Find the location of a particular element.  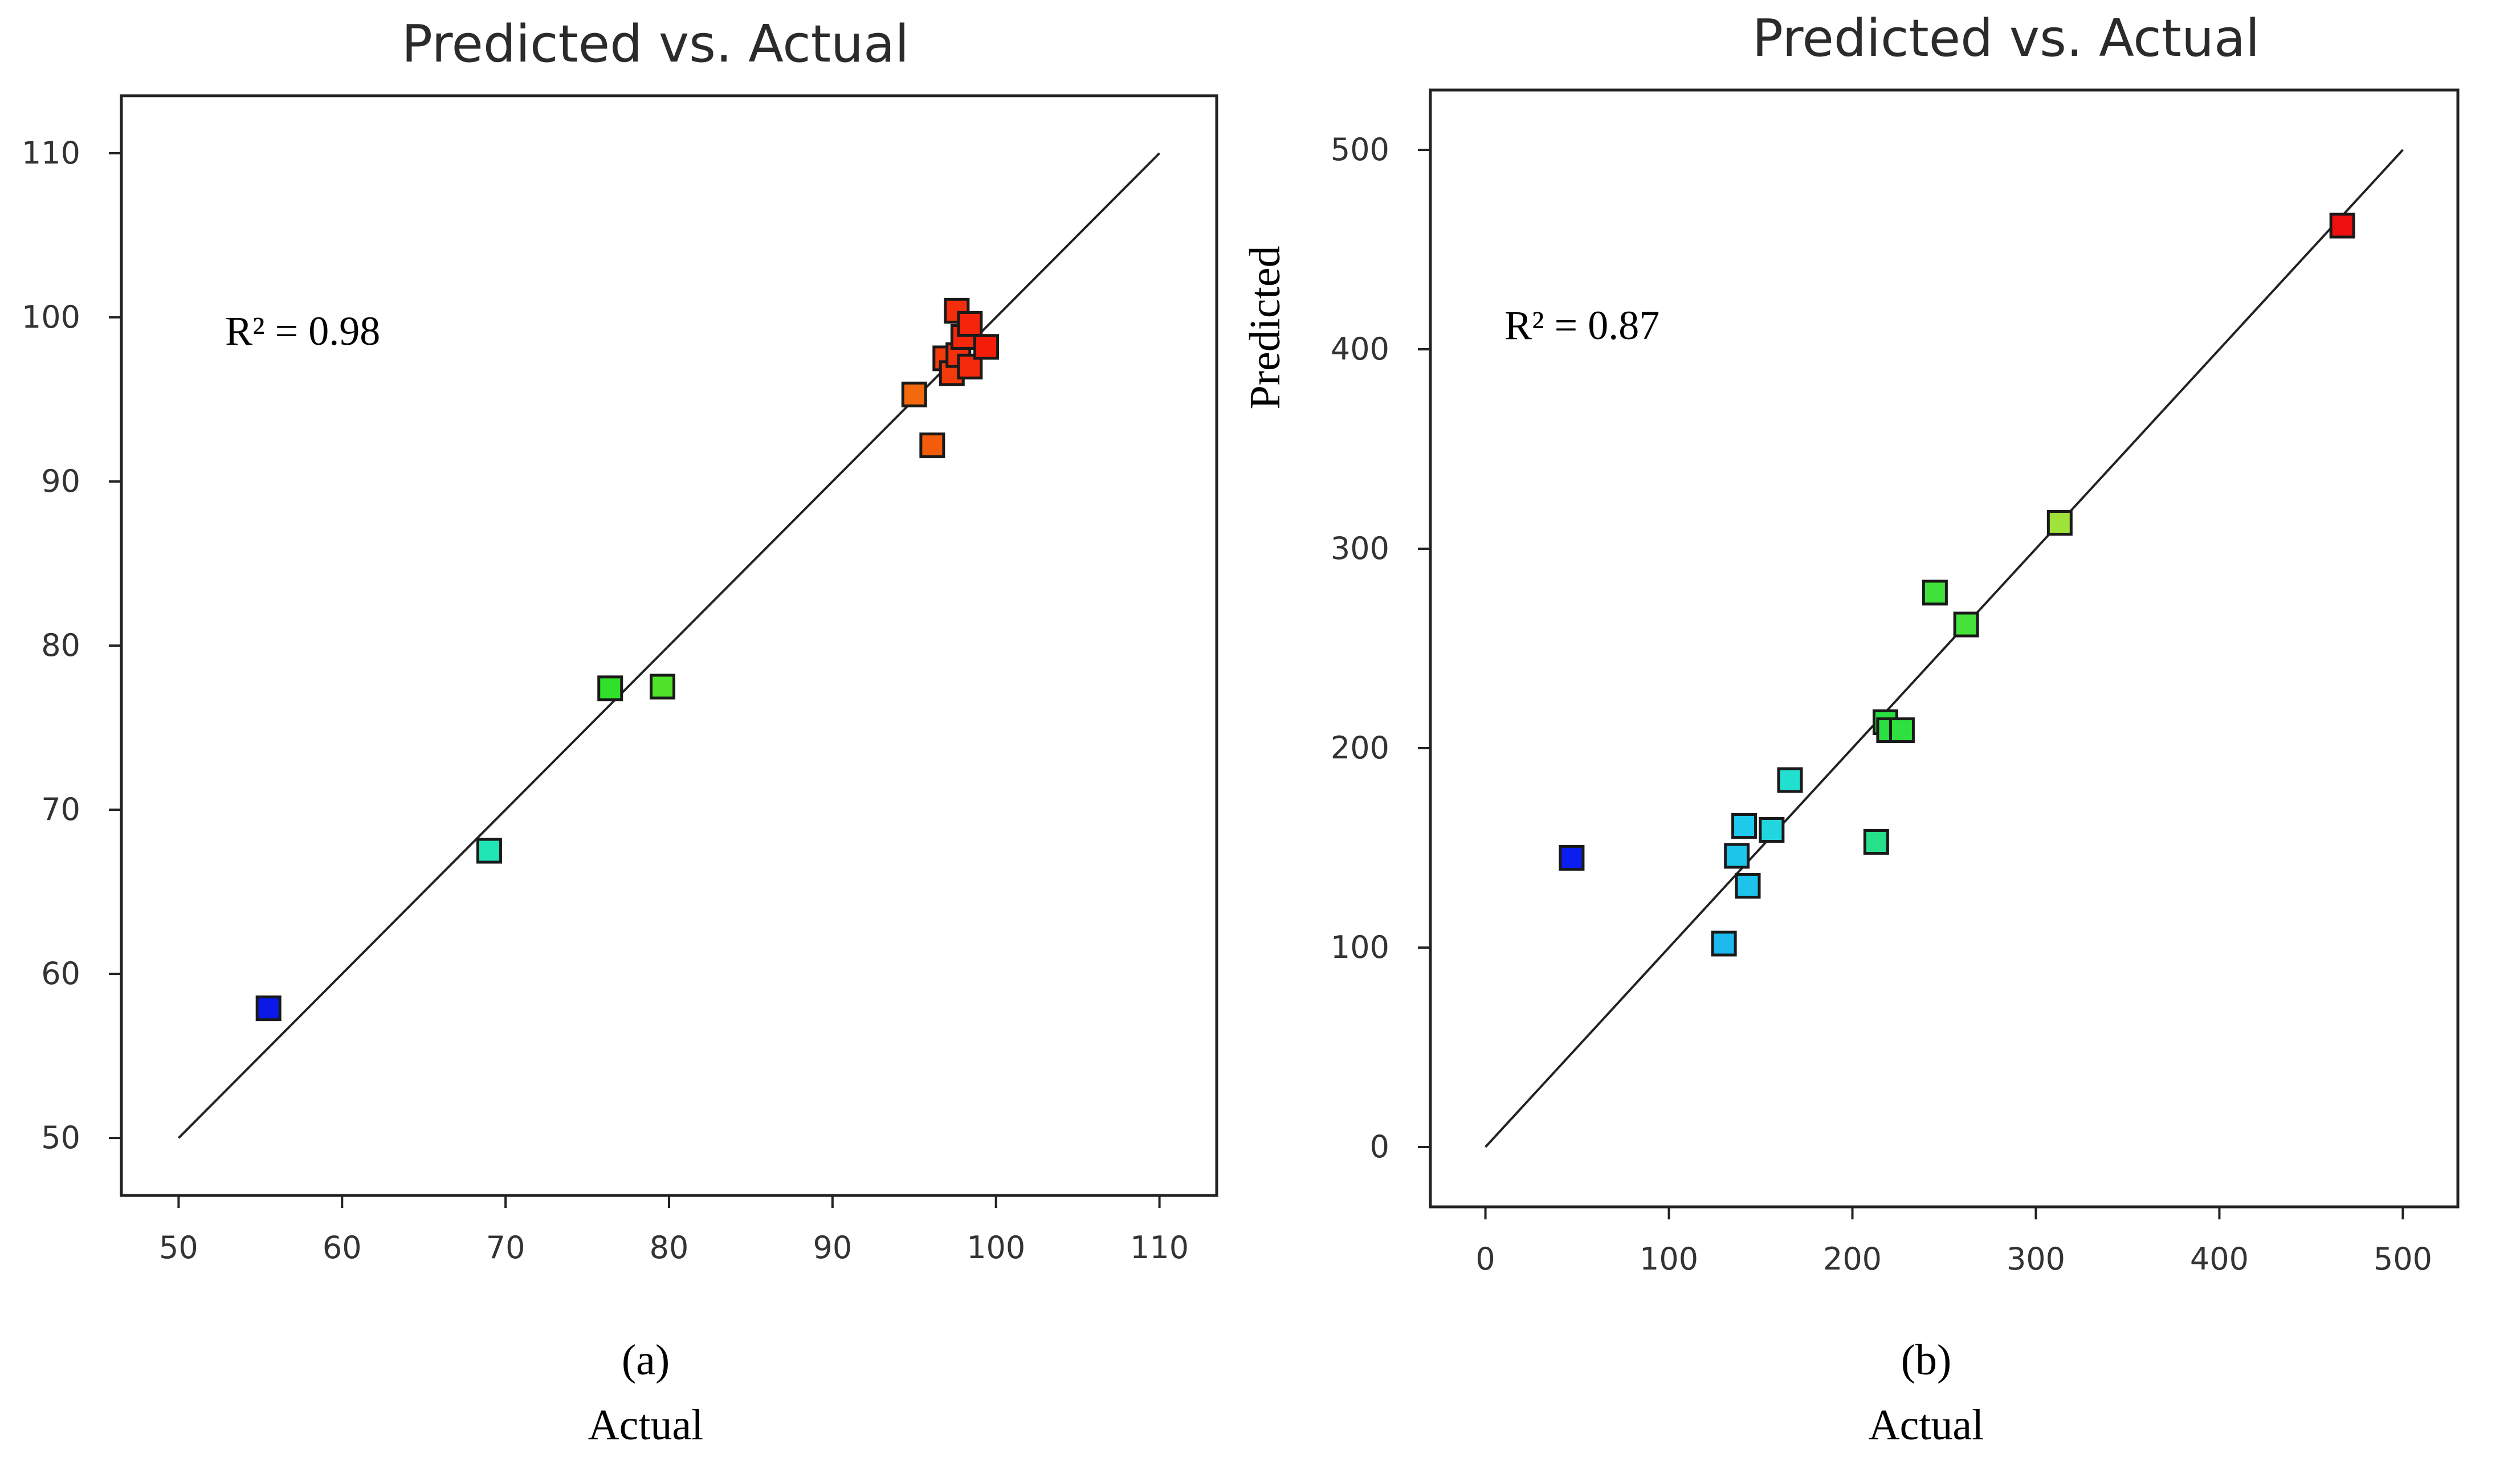

x-tick-label: 200 is located at coordinates (1852, 1259).